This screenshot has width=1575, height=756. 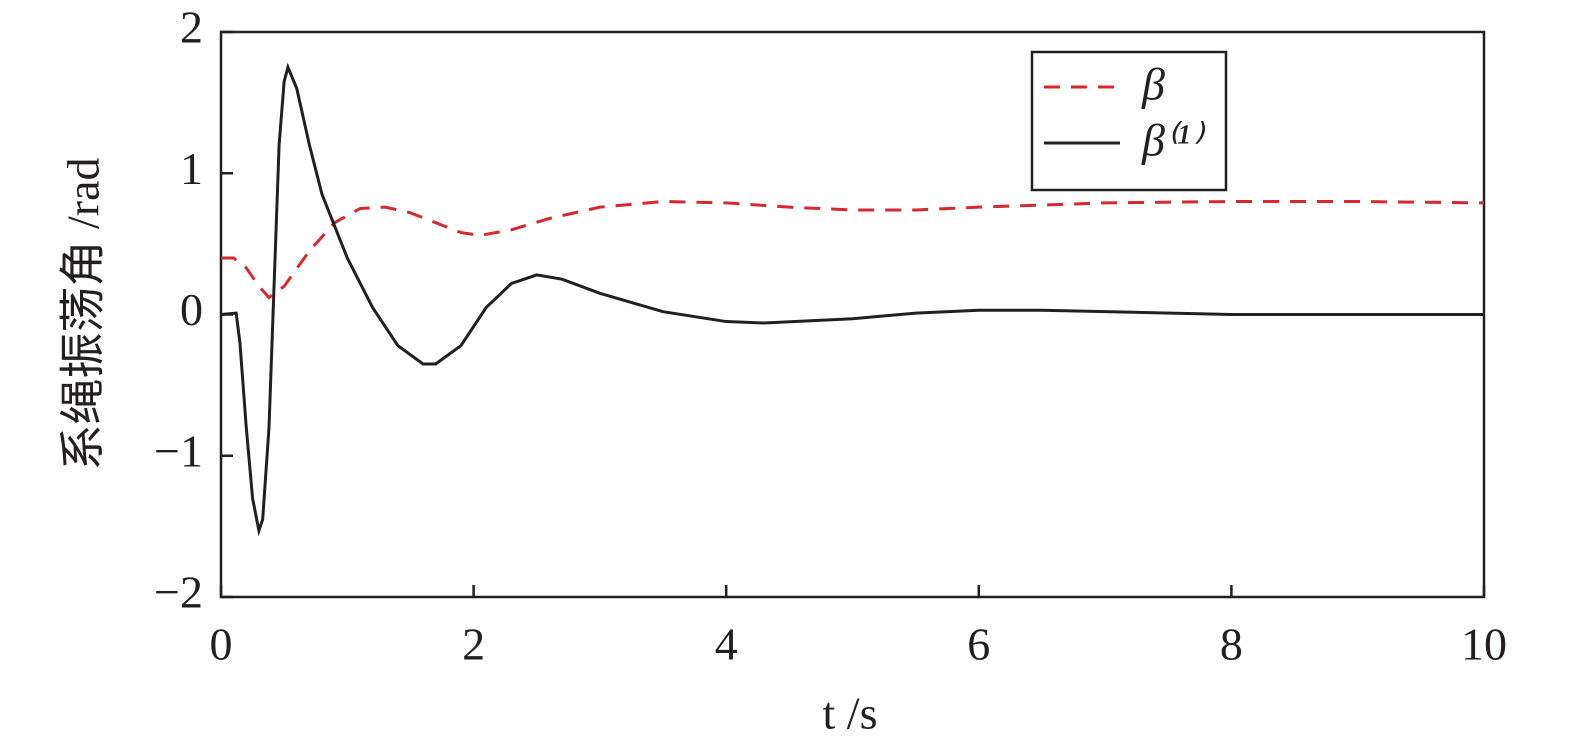 I want to click on y-axis-label: 系绳振荡角 /rad, so click(x=83, y=313).